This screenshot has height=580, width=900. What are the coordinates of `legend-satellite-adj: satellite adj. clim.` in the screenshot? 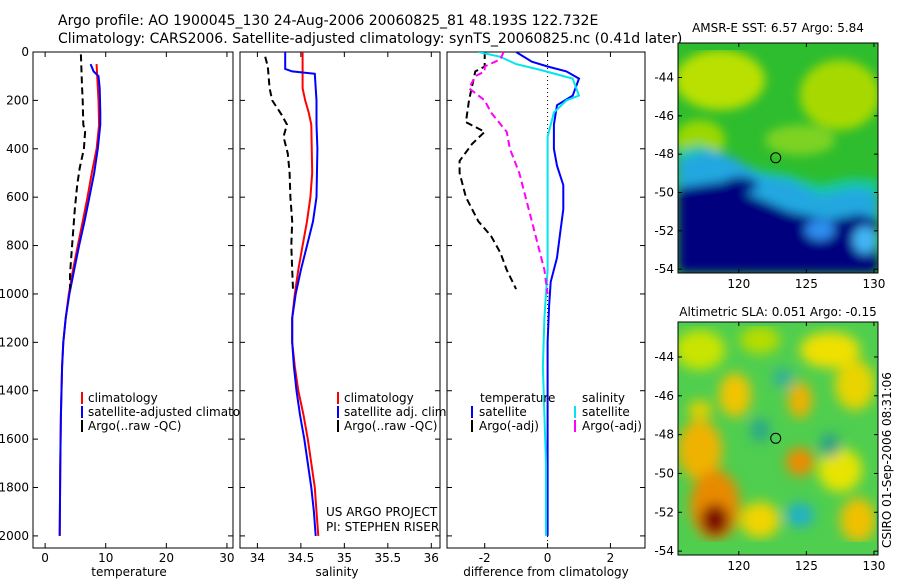 It's located at (397, 412).